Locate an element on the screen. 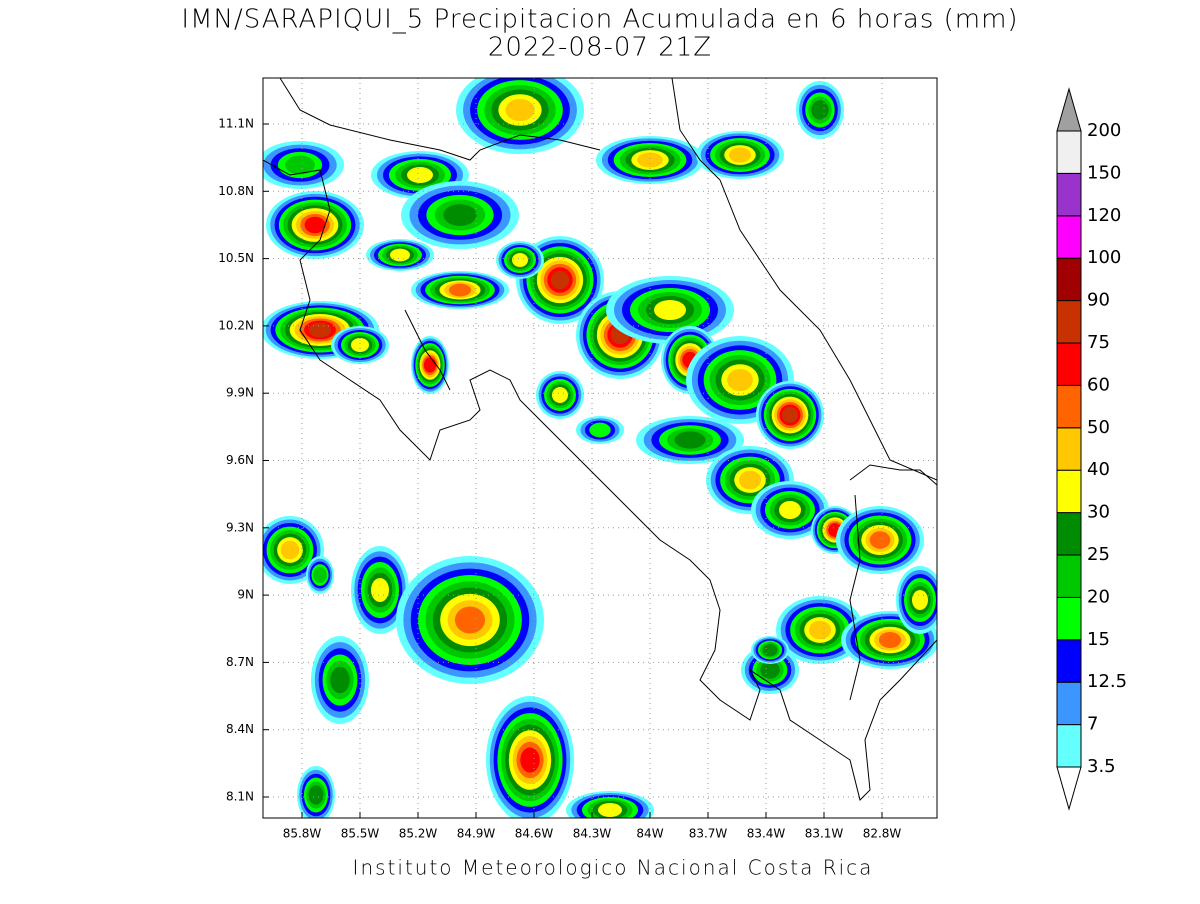  y-tick-label: 8.7N is located at coordinates (240, 662).